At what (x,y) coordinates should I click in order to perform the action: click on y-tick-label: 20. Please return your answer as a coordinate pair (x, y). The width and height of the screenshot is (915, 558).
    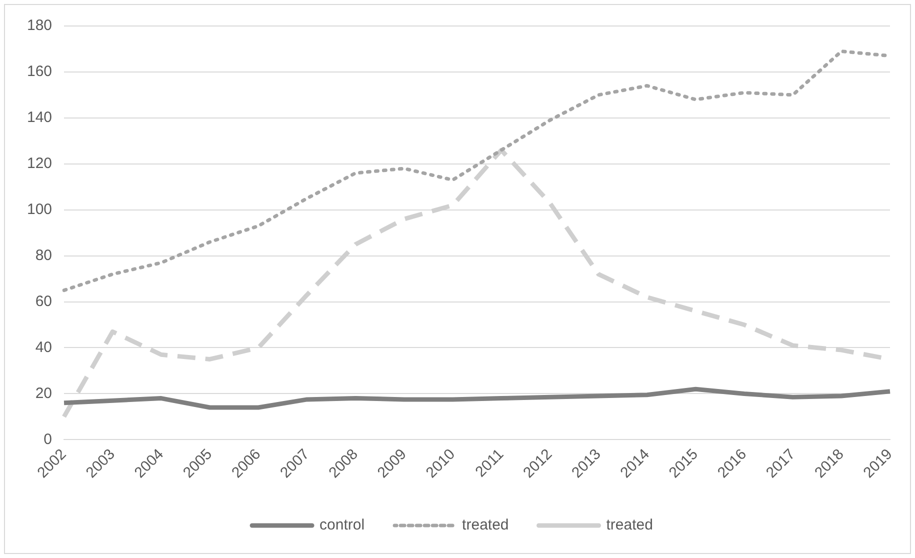
    Looking at the image, I should click on (43, 393).